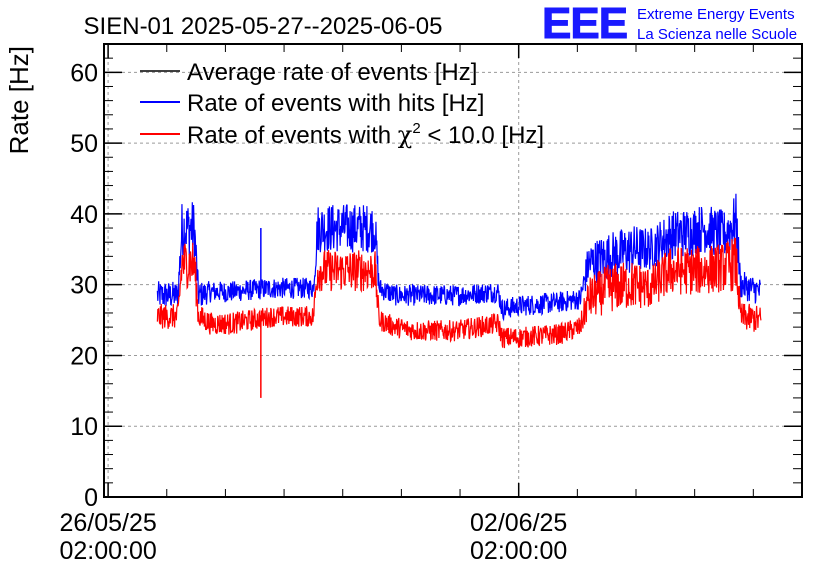 Image resolution: width=836 pixels, height=572 pixels. Describe the element at coordinates (292, 135) in the screenshot. I see `legend-label-chi2-prefix: Rate of events with` at that location.